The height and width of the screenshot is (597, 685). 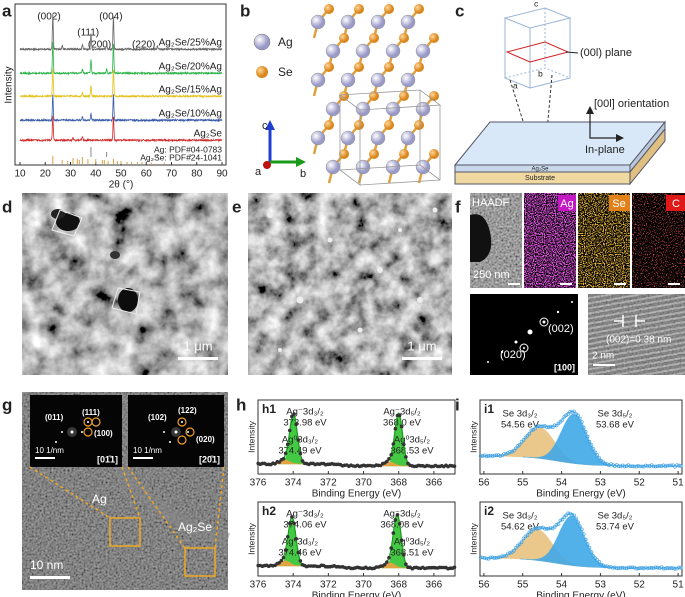 I want to click on eds-maps, so click(x=577, y=284).